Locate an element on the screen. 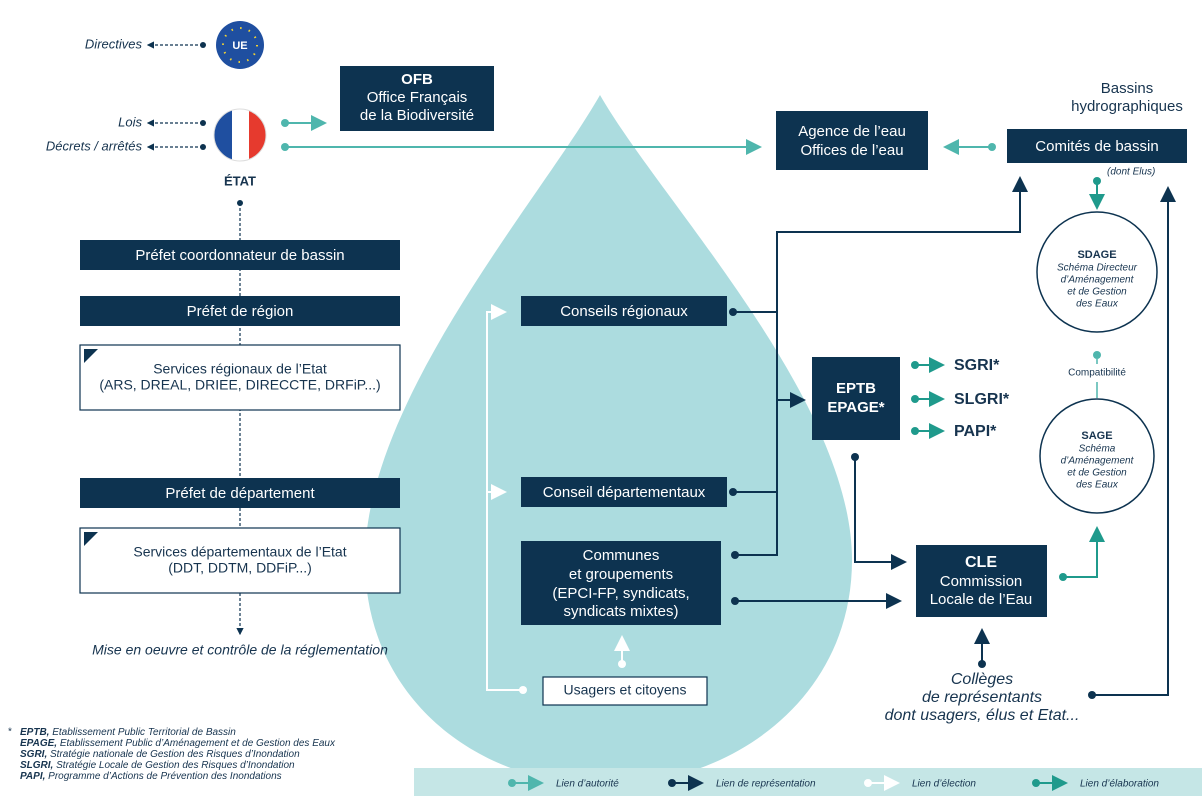 This screenshot has height=796, width=1202. ofb-line: Office Français is located at coordinates (417, 97).